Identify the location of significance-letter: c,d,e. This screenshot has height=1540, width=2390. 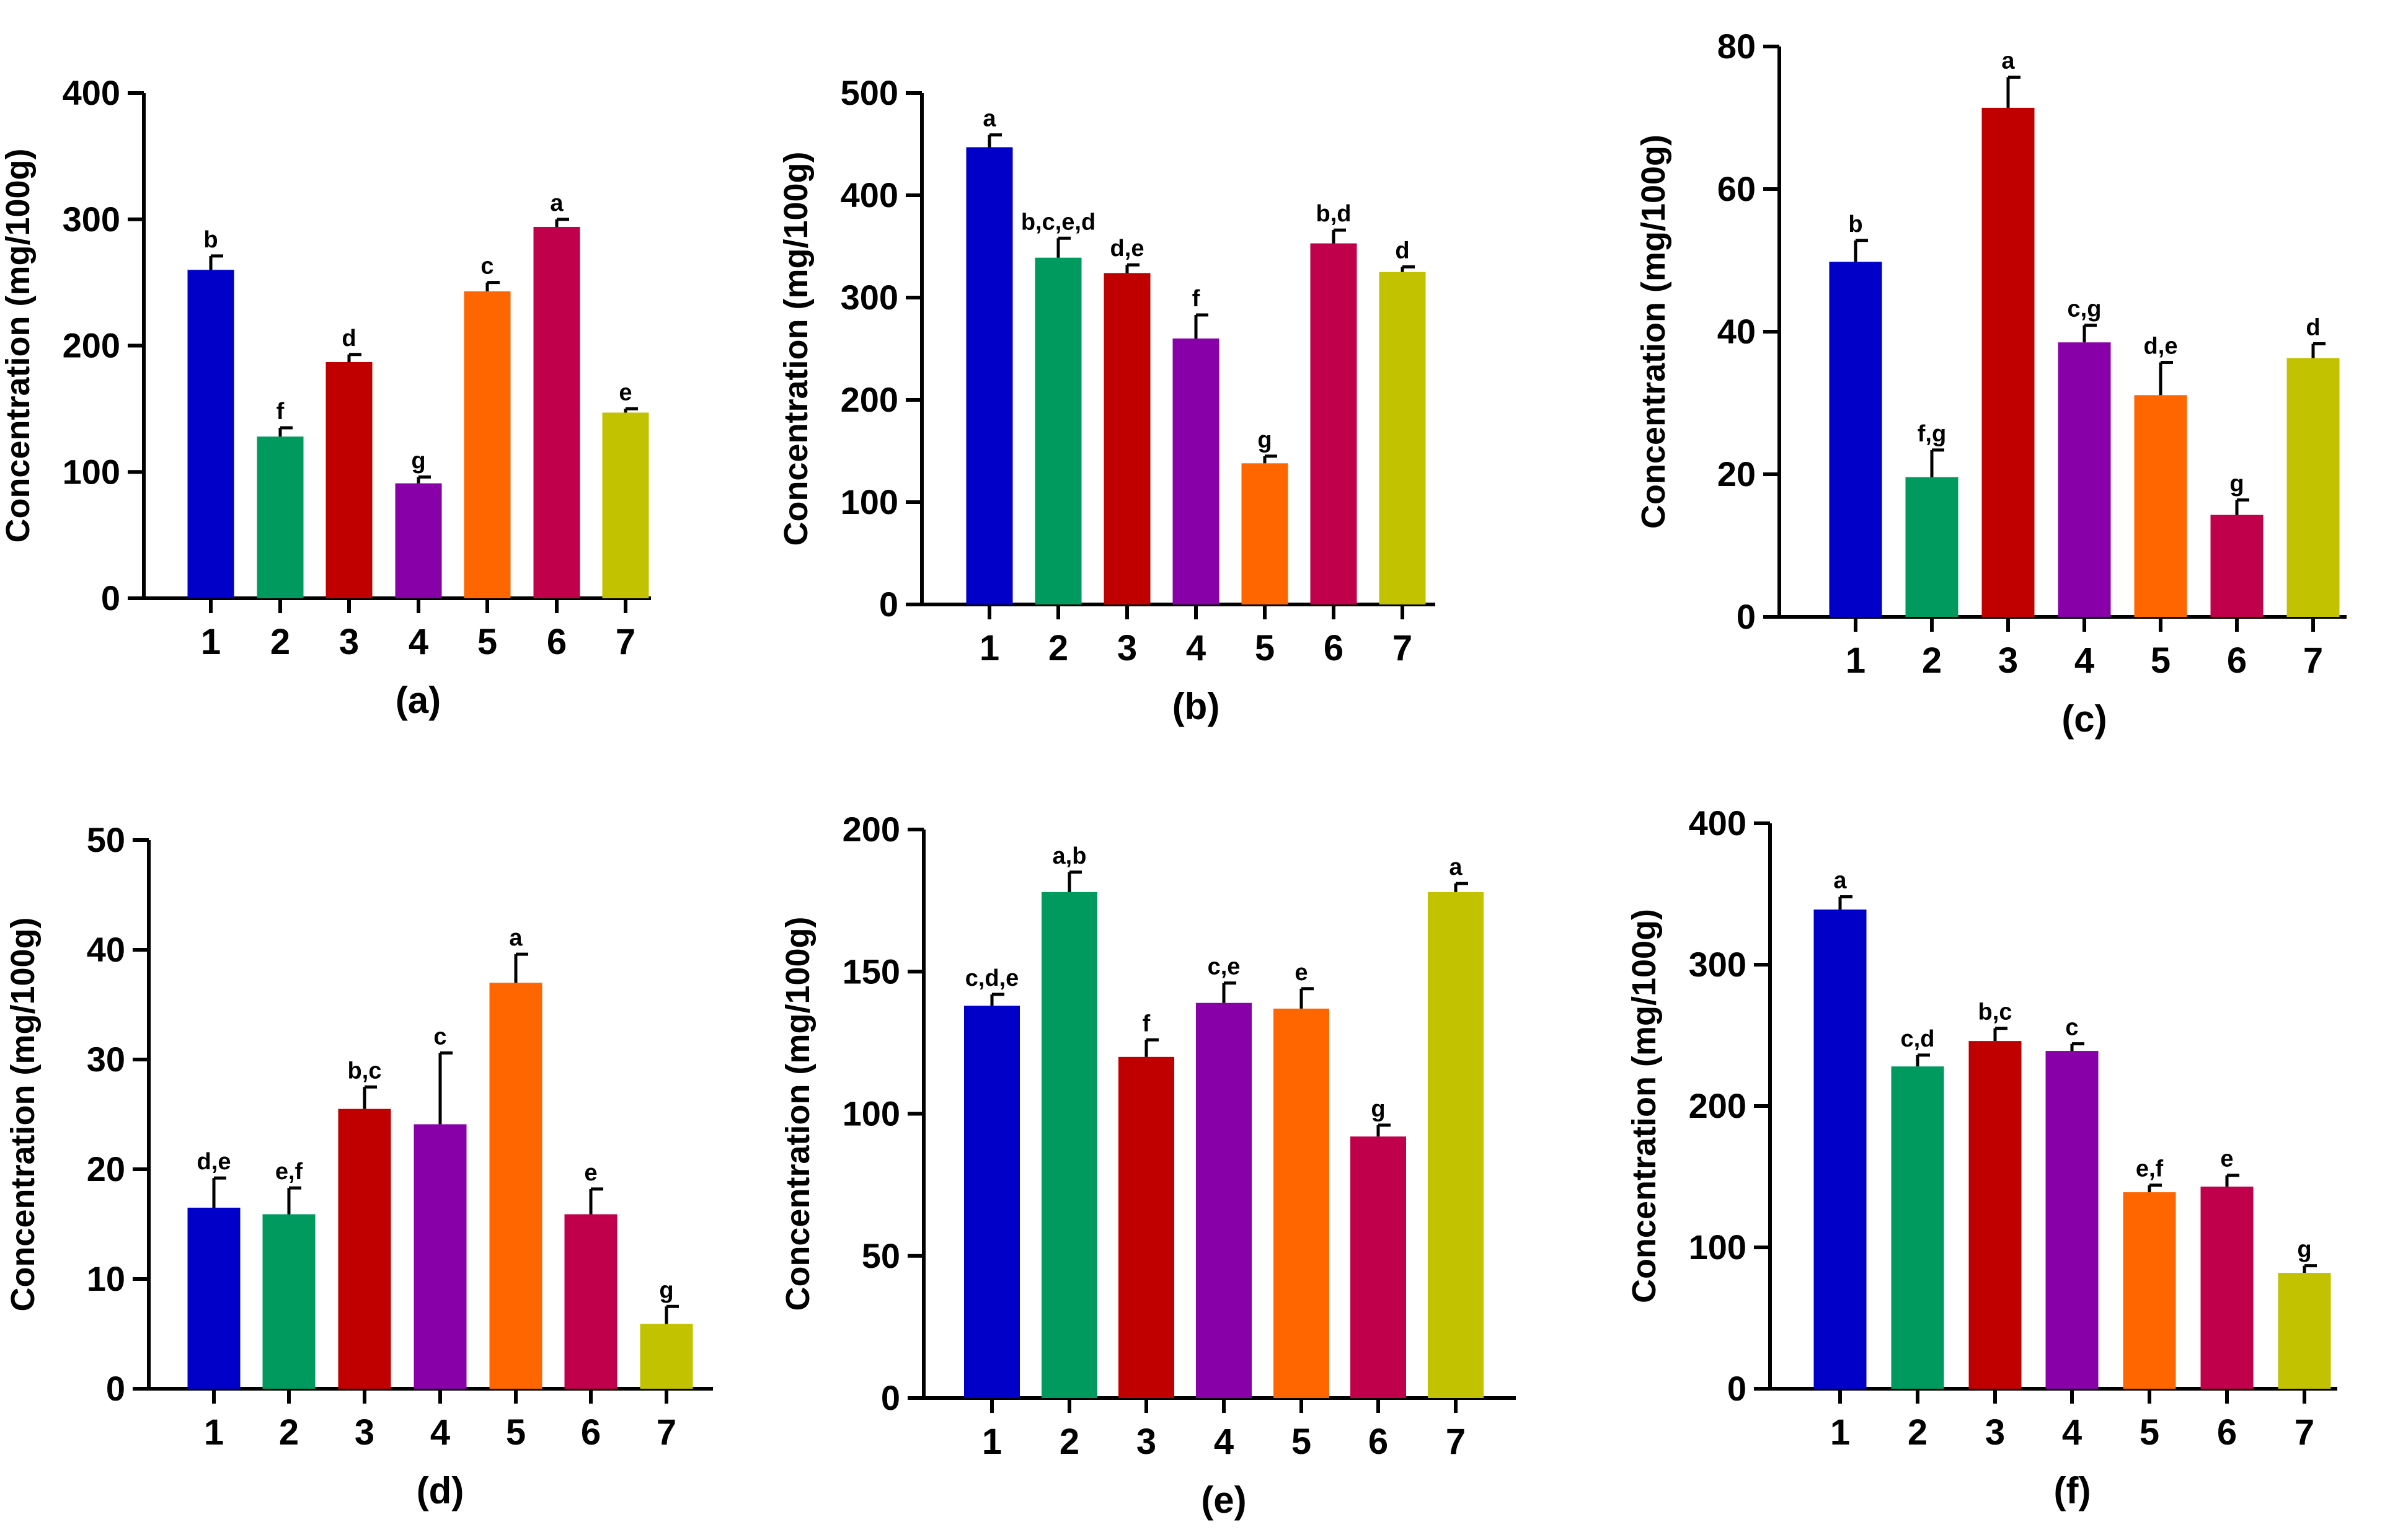
(992, 978).